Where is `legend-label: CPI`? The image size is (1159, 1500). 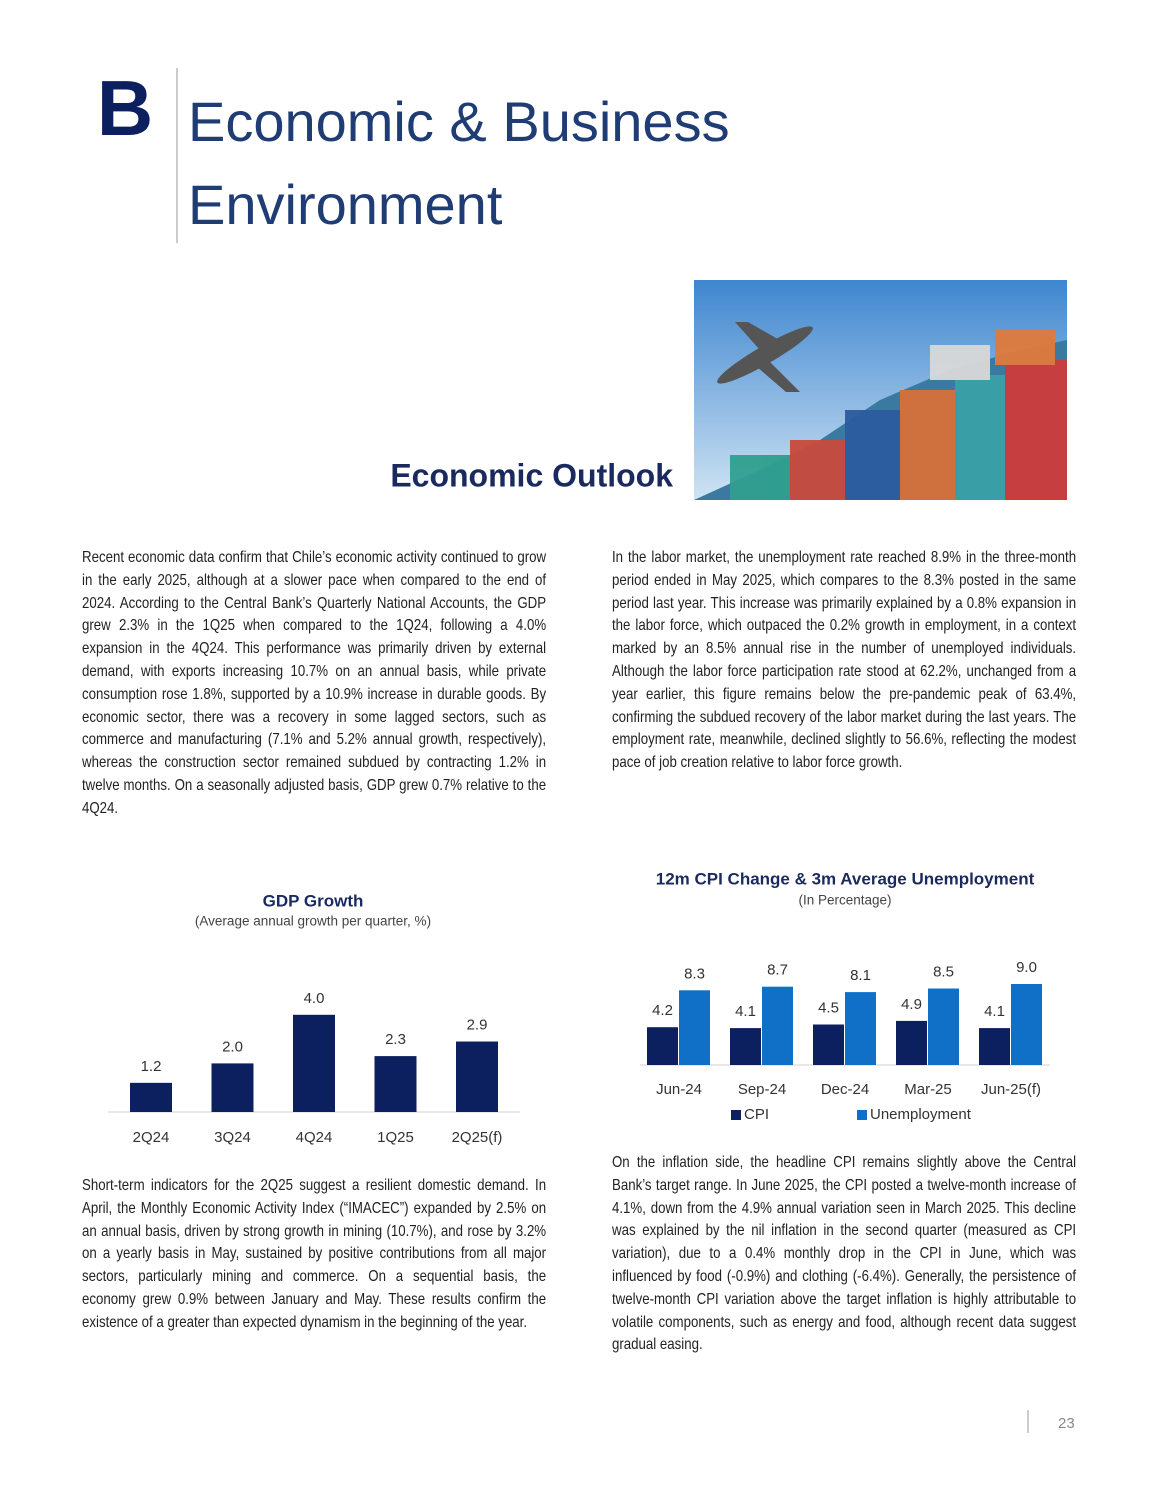 legend-label: CPI is located at coordinates (756, 1114).